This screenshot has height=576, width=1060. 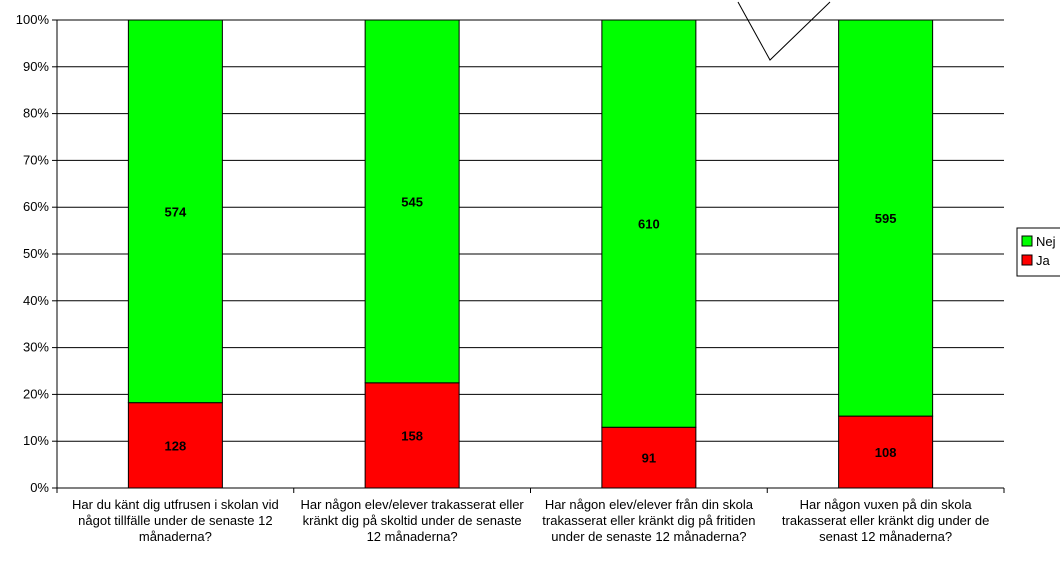 I want to click on y-tick-label: 50%, so click(x=36, y=253).